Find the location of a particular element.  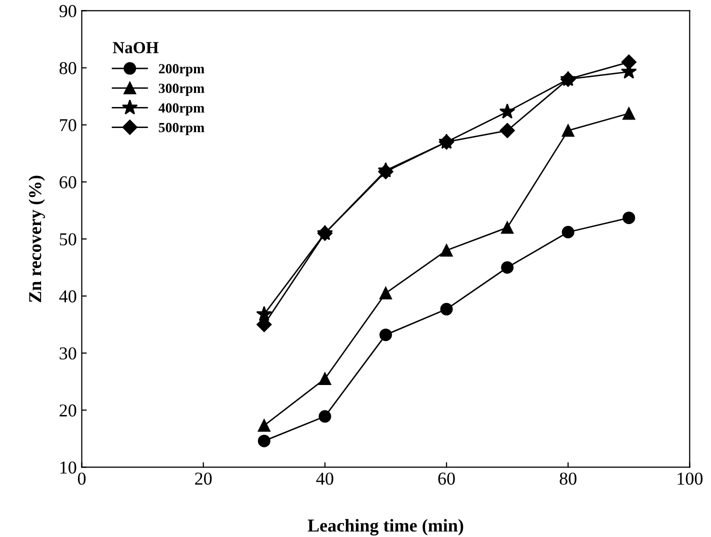

x-tick-label: 0 is located at coordinates (82, 478).